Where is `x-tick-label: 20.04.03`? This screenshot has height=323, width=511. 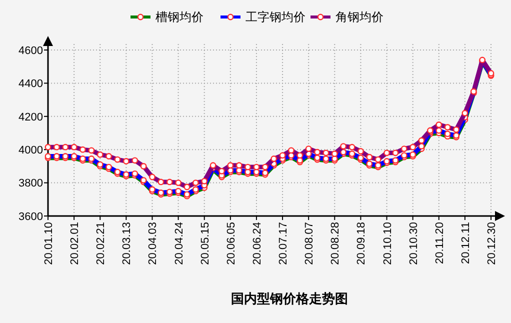
x-tick-label: 20.04.03 is located at coordinates (153, 243).